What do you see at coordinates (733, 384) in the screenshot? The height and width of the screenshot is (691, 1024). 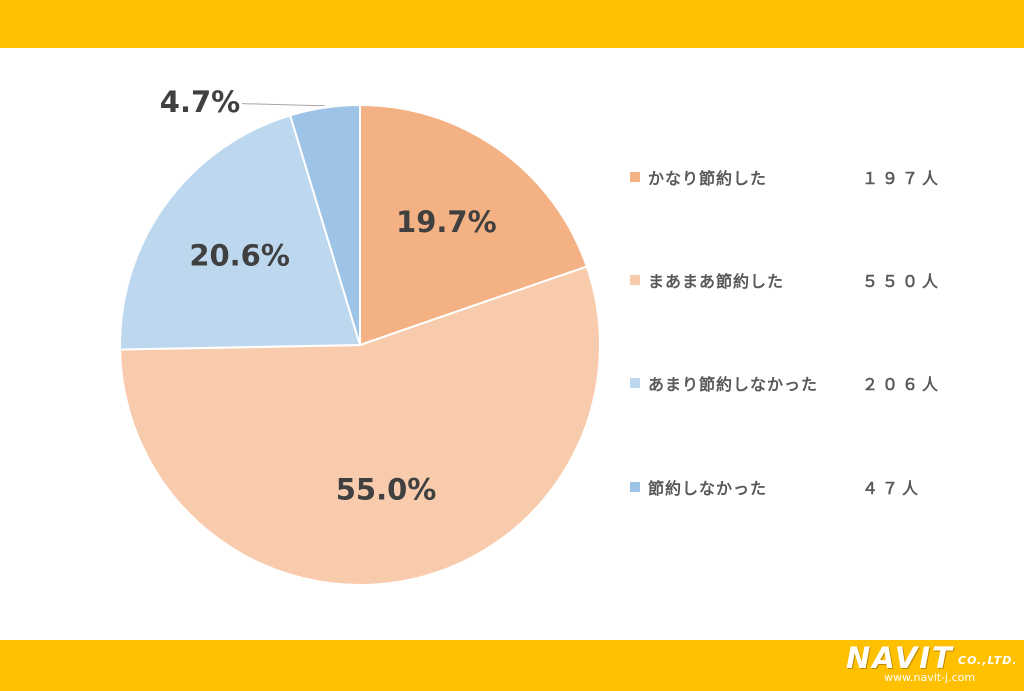 I see `legend-label: あまり節約しなかった` at bounding box center [733, 384].